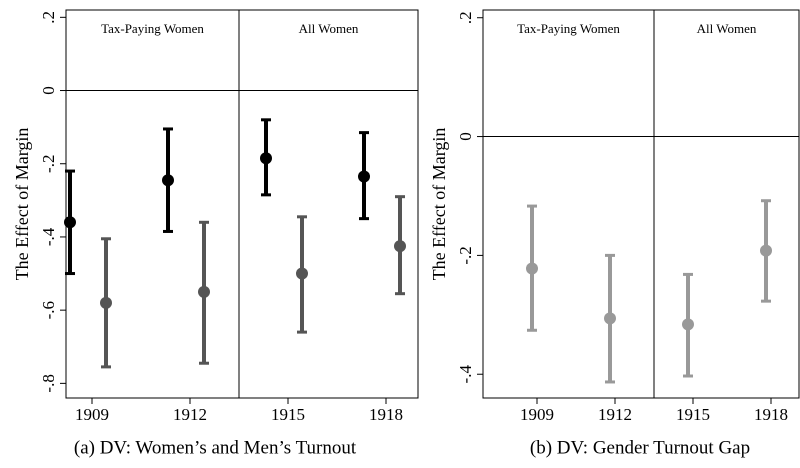 Image resolution: width=800 pixels, height=468 pixels. What do you see at coordinates (48, 310) in the screenshot?
I see `y-tick-label: -.6` at bounding box center [48, 310].